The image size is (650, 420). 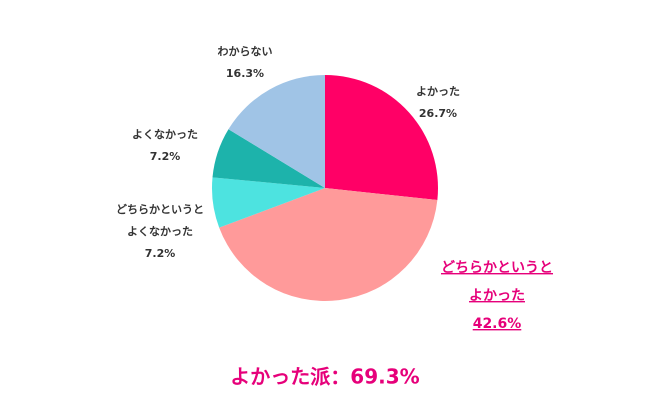 I want to click on slice-label: わからない, so click(x=245, y=51).